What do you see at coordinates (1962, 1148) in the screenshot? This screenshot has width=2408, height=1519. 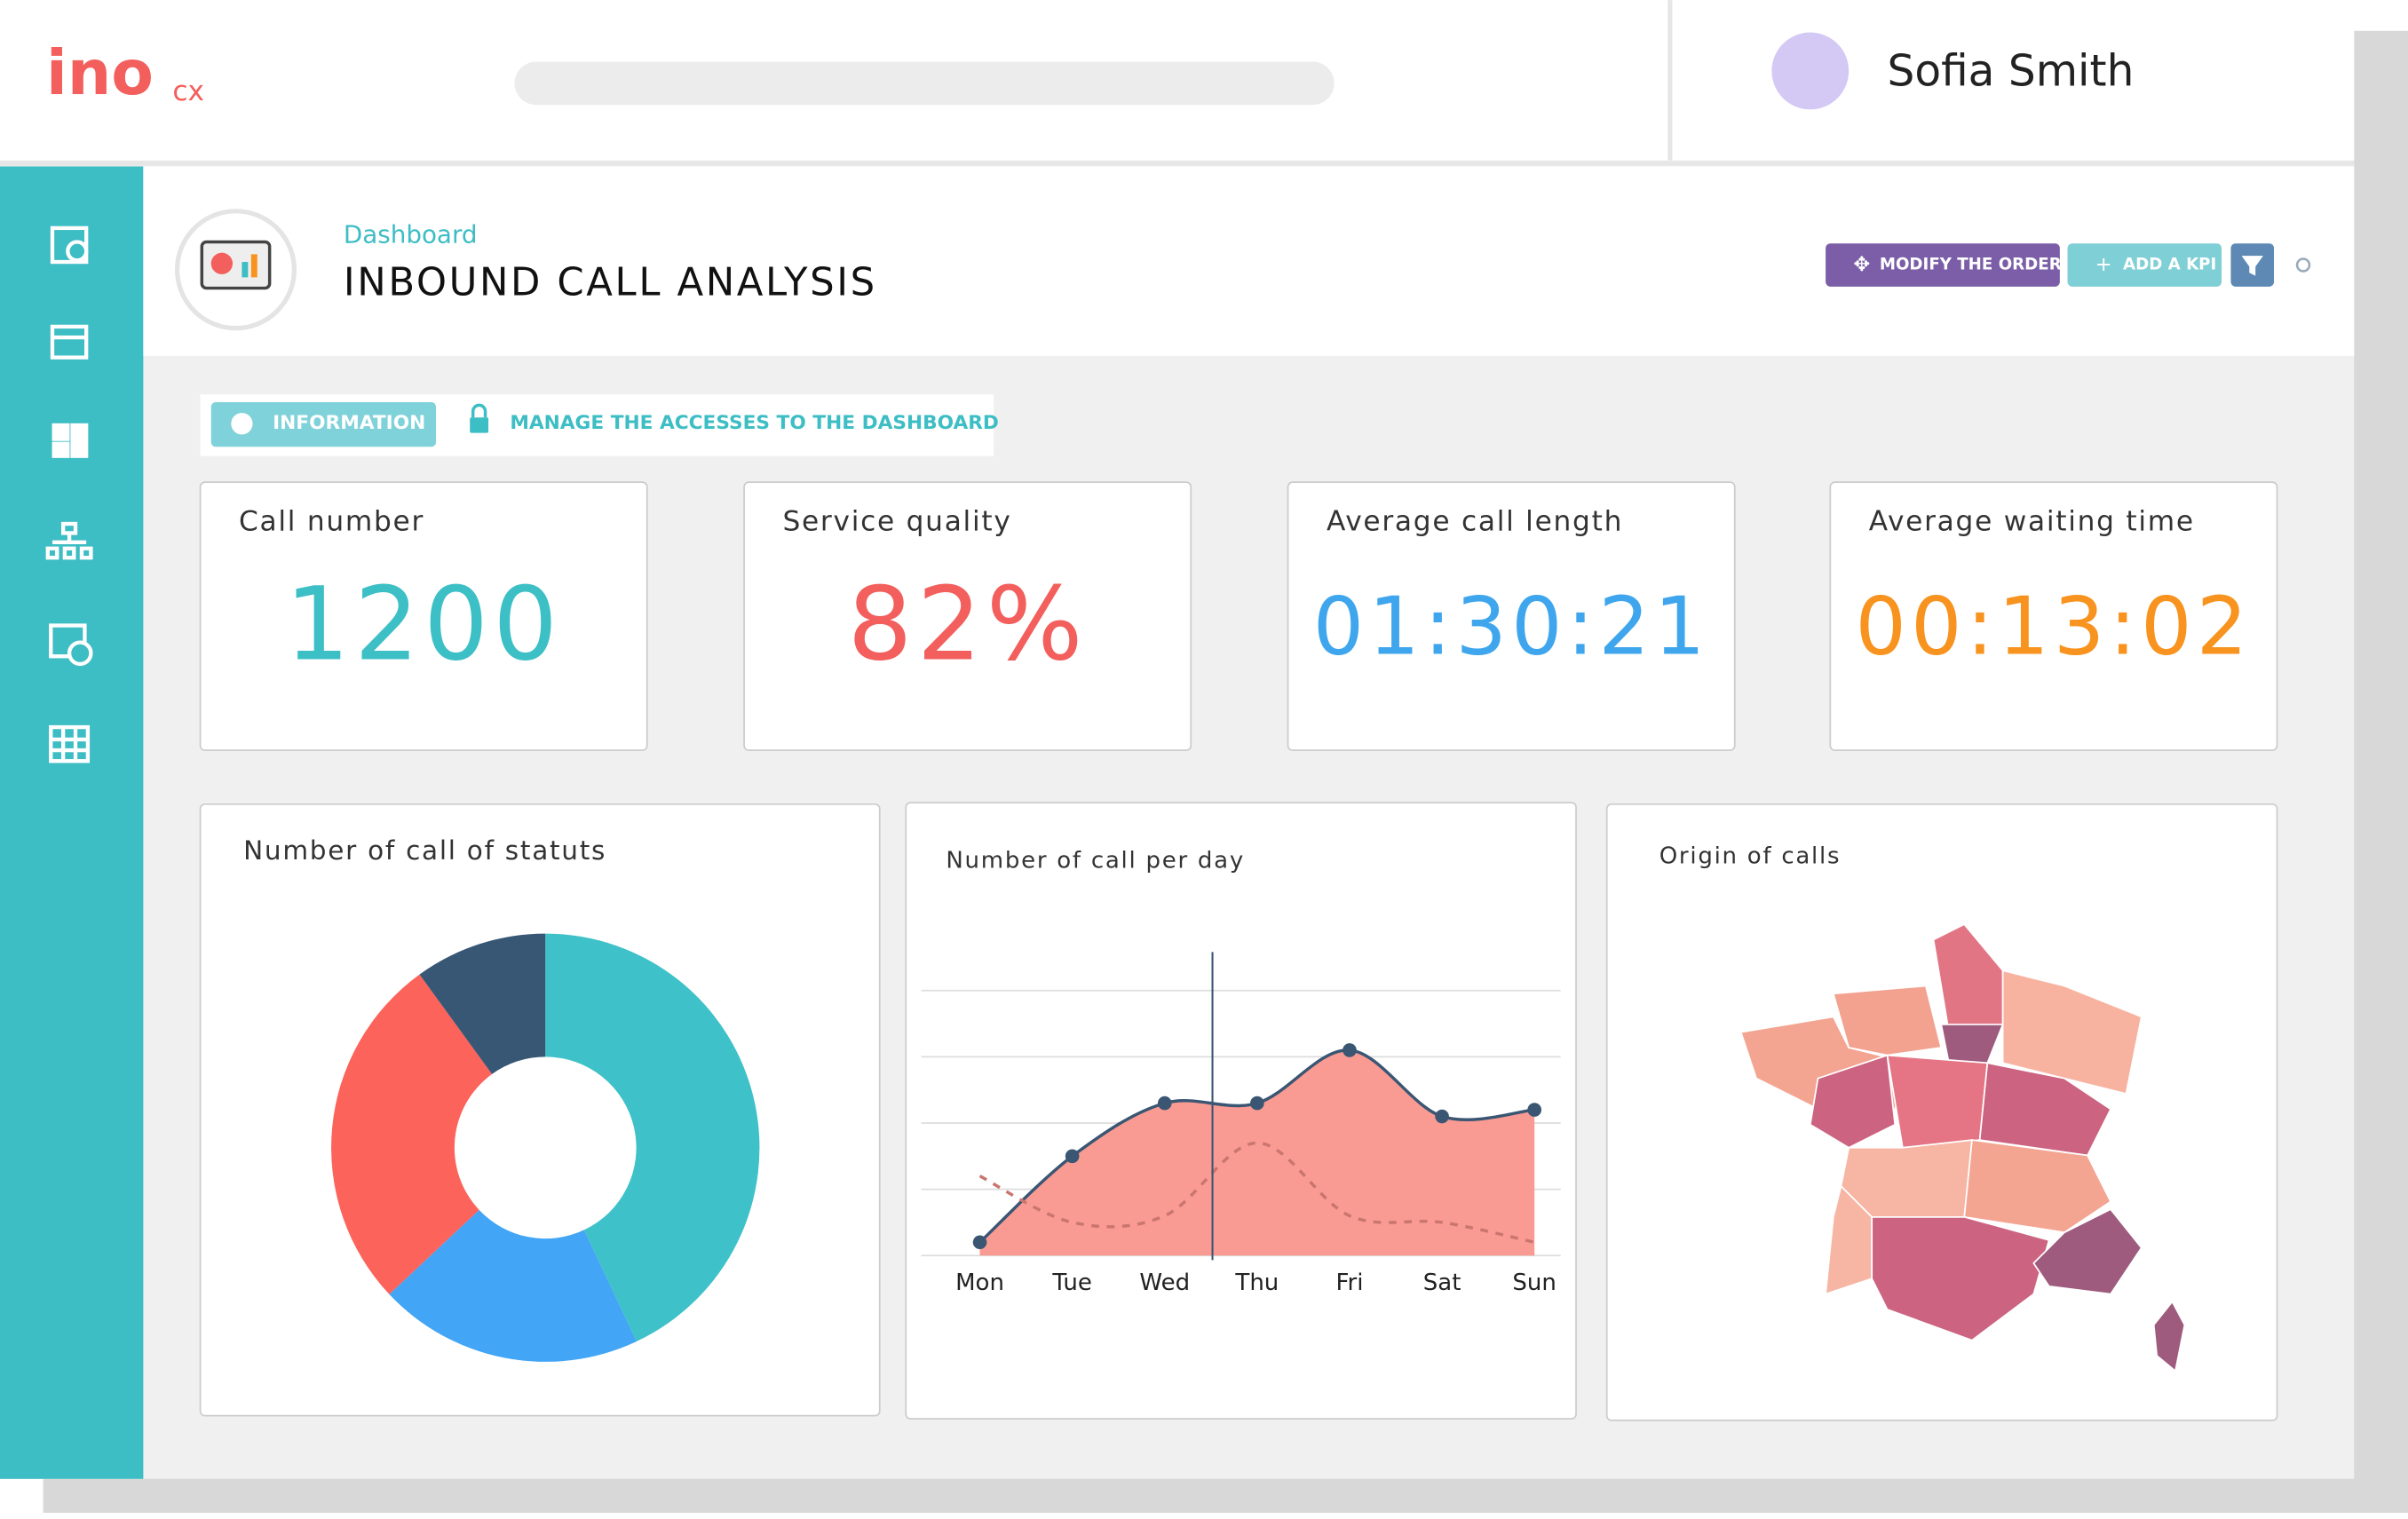 I see `france-map` at bounding box center [1962, 1148].